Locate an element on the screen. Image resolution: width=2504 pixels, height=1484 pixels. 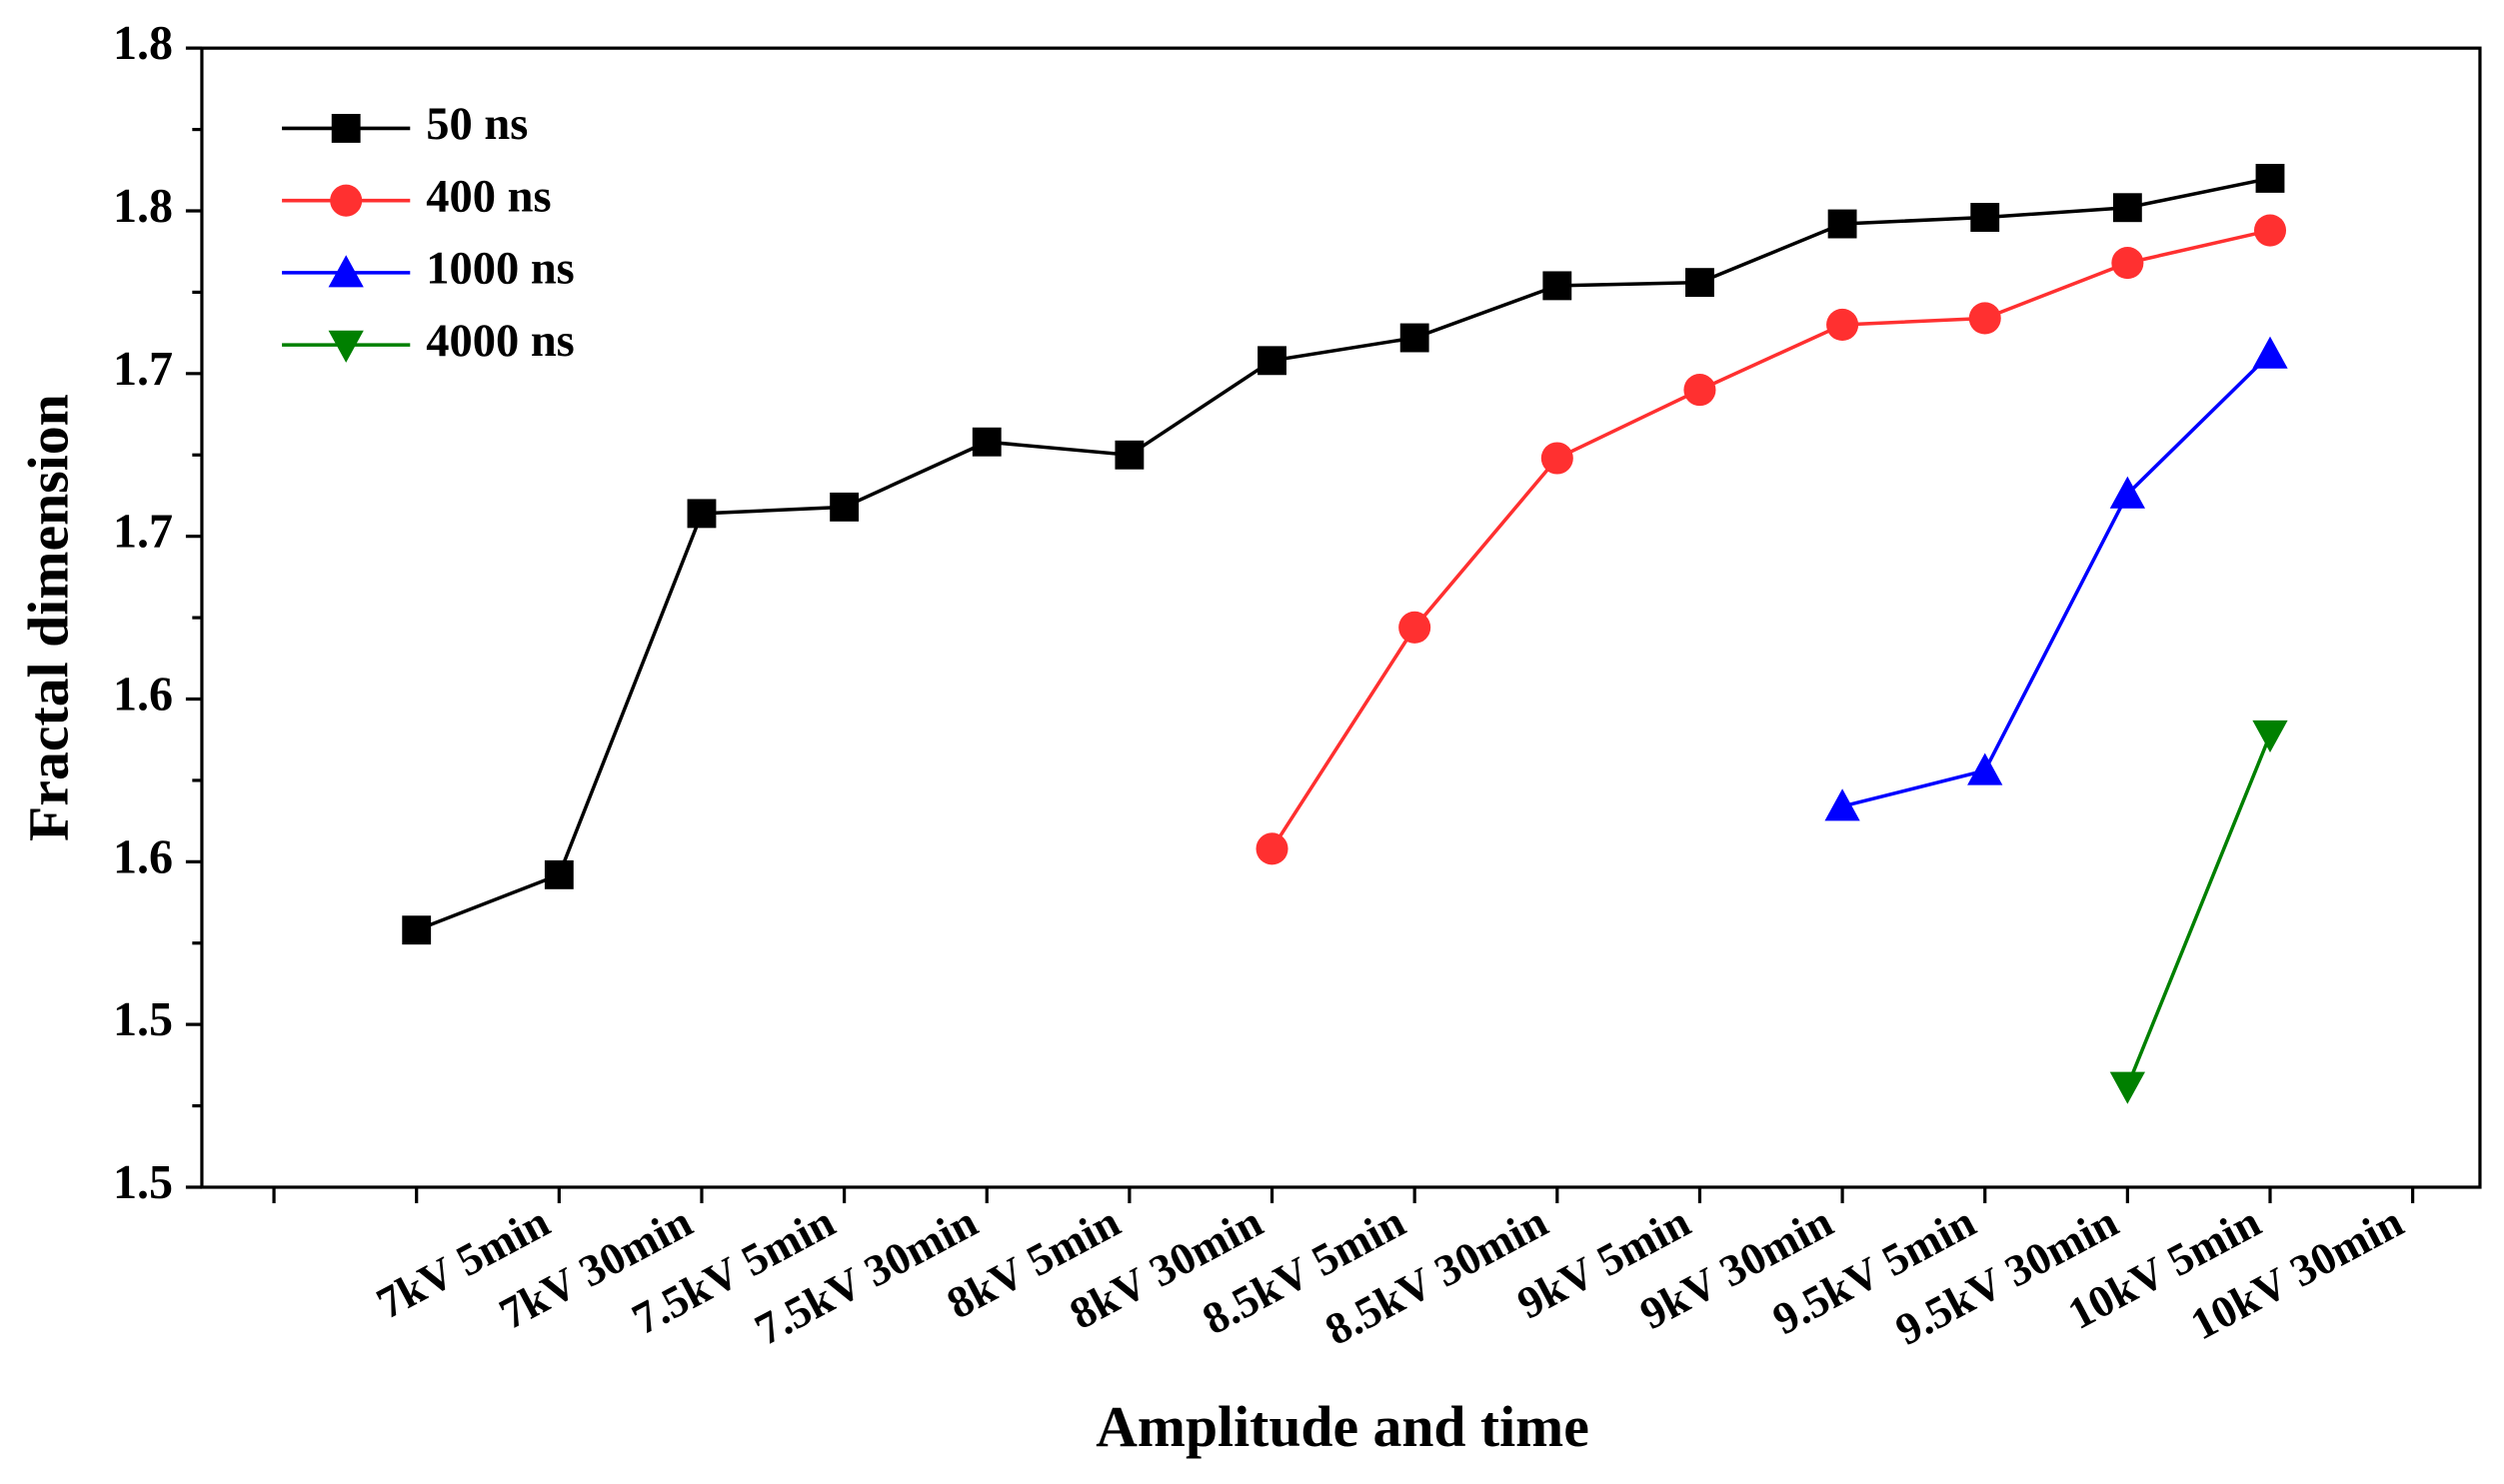
legend-label: 400 ns is located at coordinates (488, 196).